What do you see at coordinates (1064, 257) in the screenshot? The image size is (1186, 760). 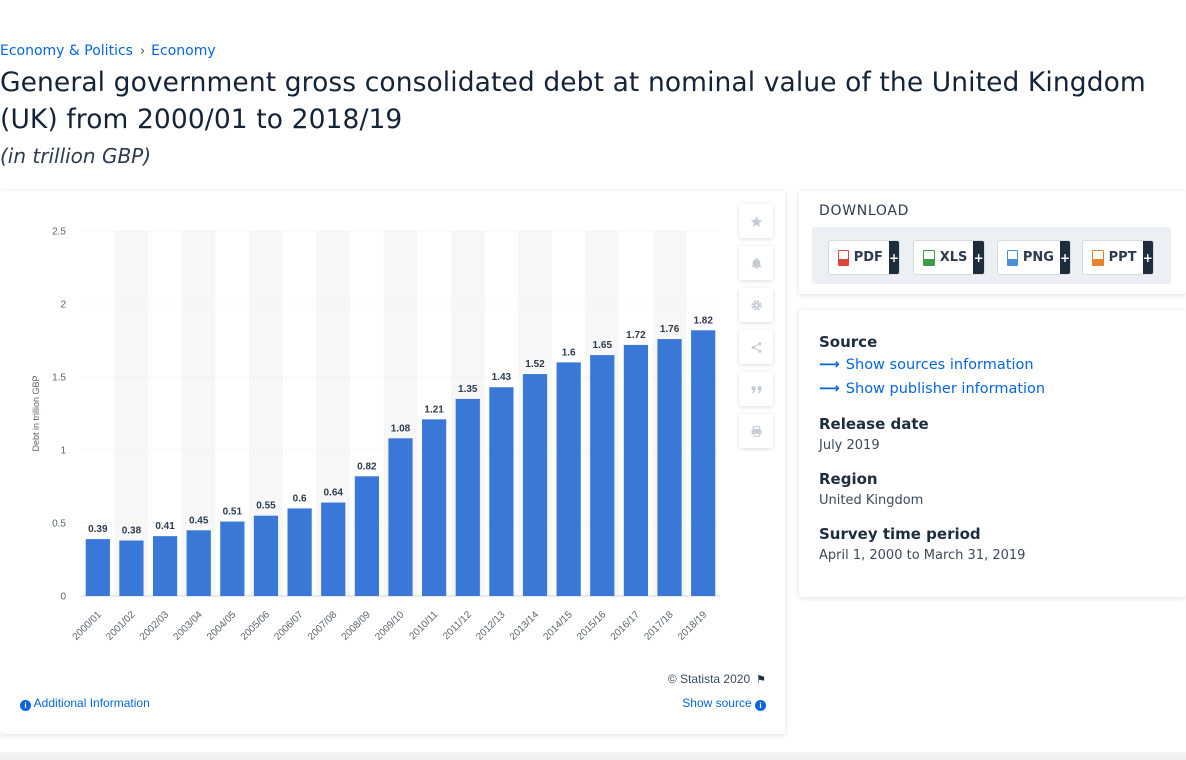 I see `download-png-plus: +` at bounding box center [1064, 257].